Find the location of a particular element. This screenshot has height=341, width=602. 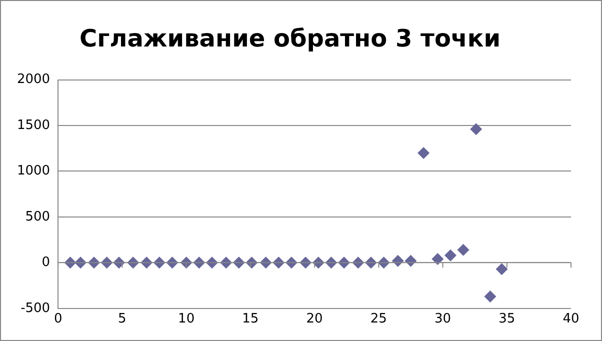

x-tick-label: 15 is located at coordinates (250, 319).